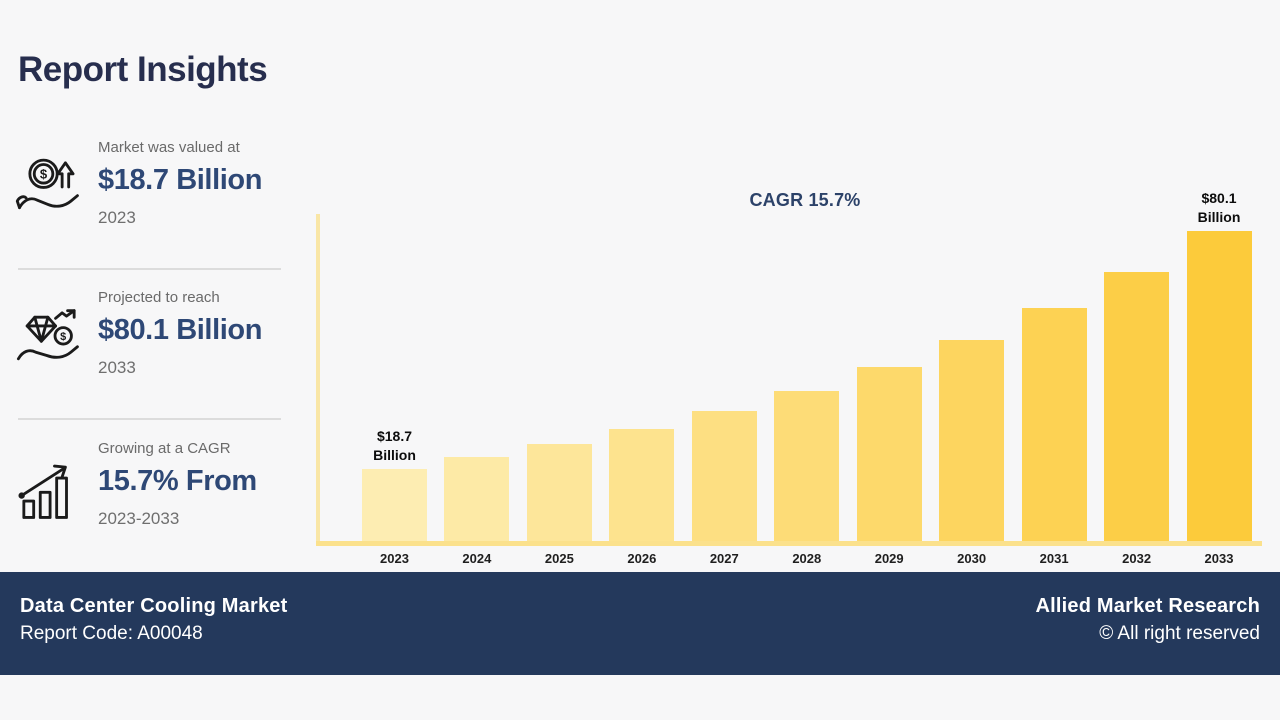 This screenshot has height=720, width=1280. What do you see at coordinates (1054, 424) in the screenshot?
I see `bar-2031` at bounding box center [1054, 424].